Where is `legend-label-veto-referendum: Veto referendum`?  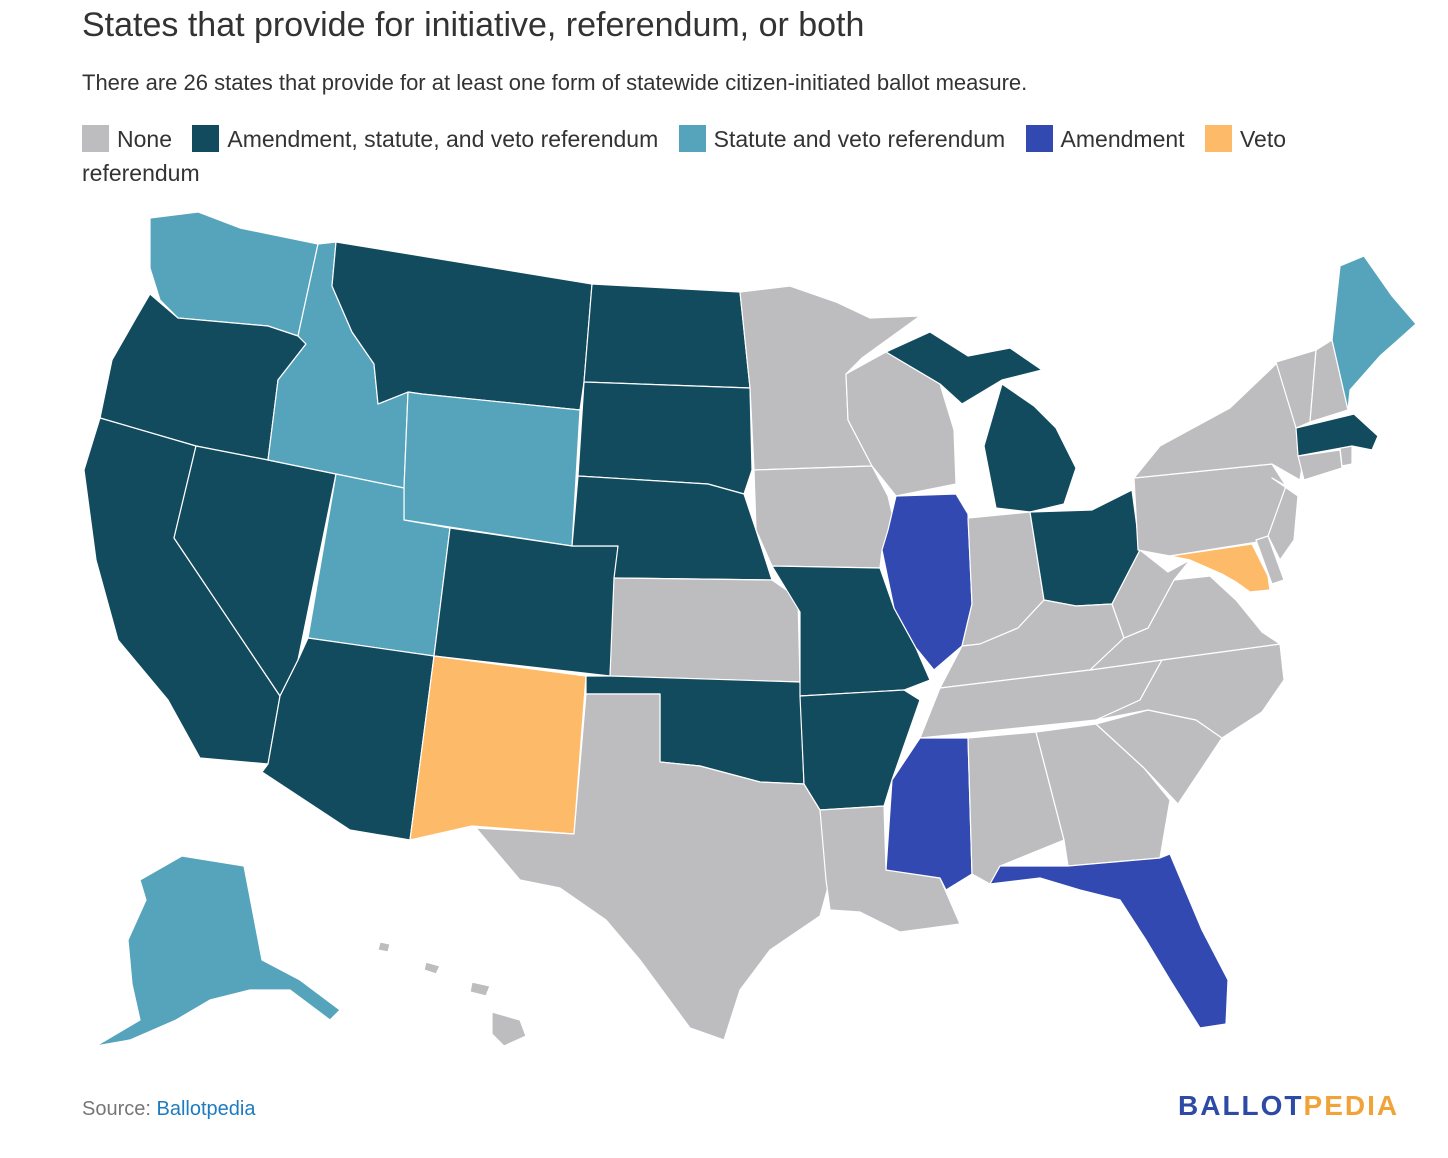 legend-label-veto-referendum: Veto referendum is located at coordinates (684, 156).